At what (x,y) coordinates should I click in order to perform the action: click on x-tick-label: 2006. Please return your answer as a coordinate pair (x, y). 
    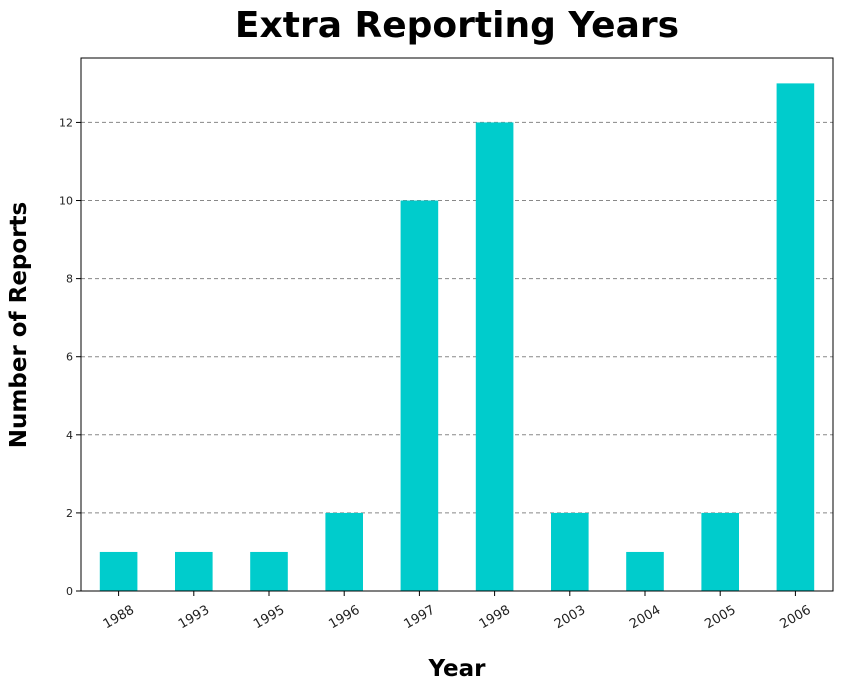
    Looking at the image, I should click on (796, 618).